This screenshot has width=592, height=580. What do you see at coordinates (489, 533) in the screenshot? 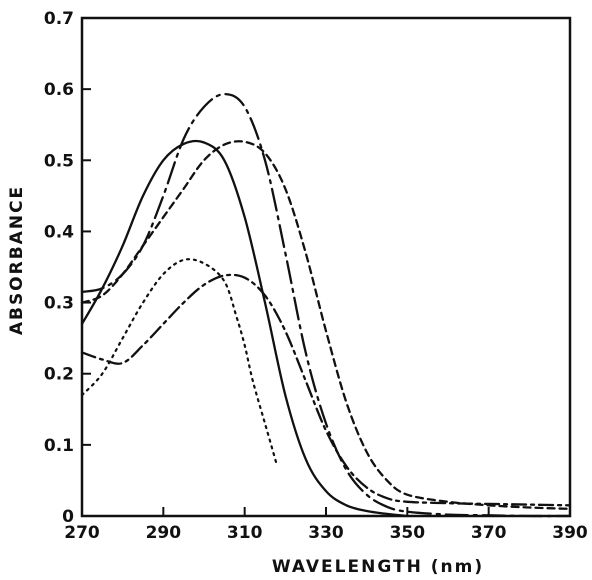
I see `x-tick-label: 370` at bounding box center [489, 533].